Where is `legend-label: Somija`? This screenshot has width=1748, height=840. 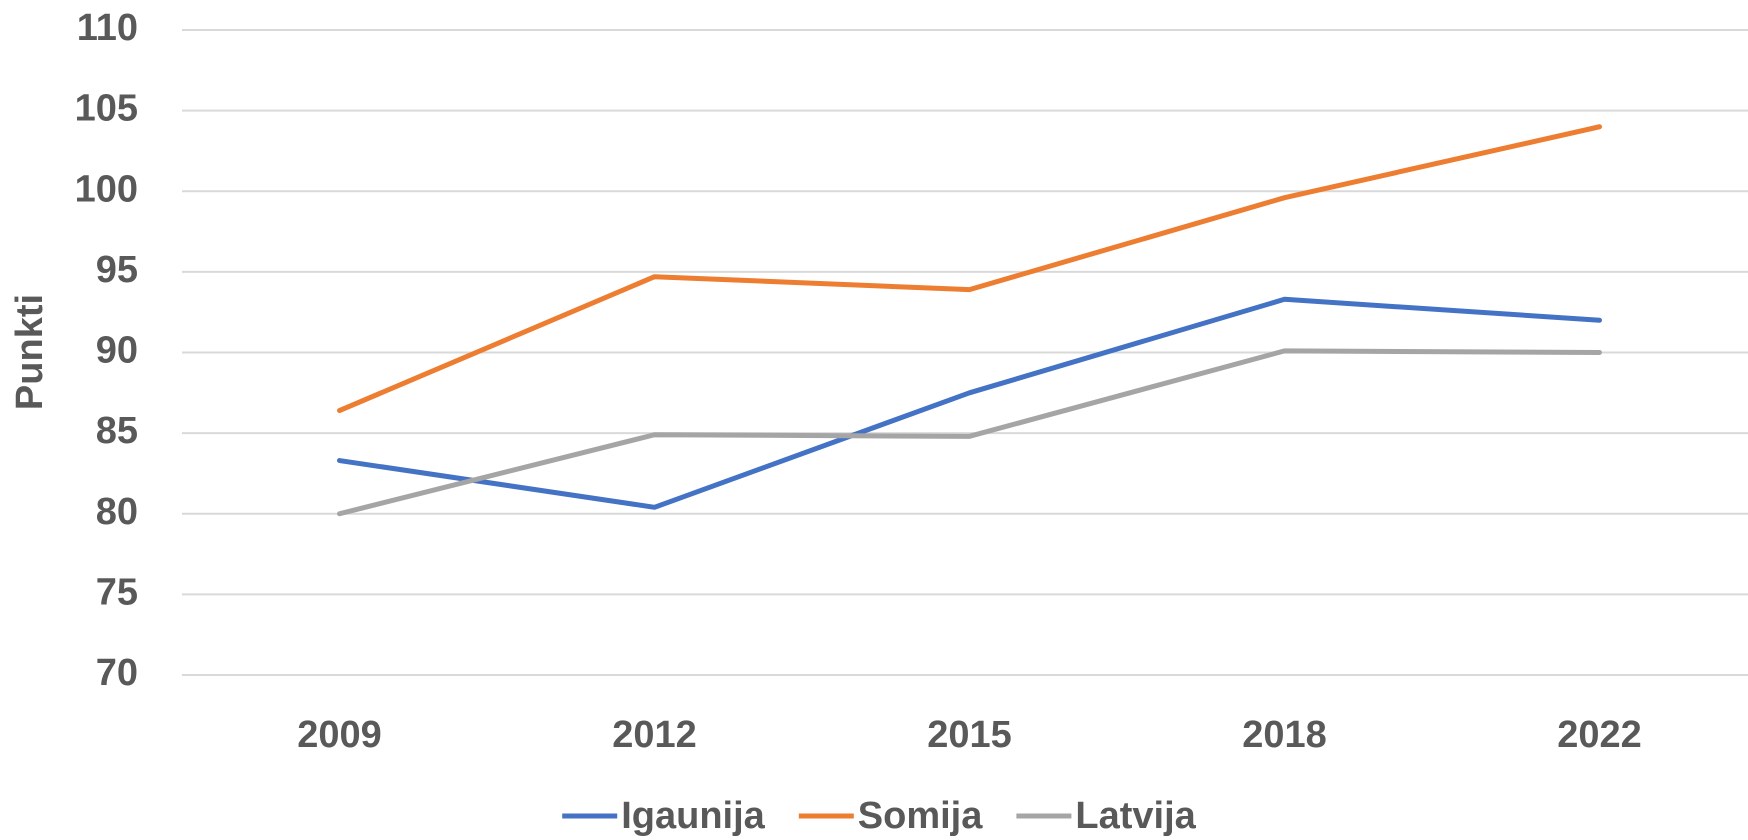 legend-label: Somija is located at coordinates (920, 816).